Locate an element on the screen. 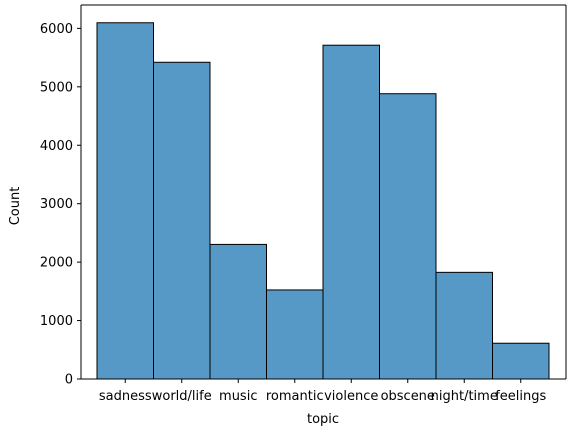 This screenshot has height=432, width=580. y-tick-label: 0 is located at coordinates (69, 380).